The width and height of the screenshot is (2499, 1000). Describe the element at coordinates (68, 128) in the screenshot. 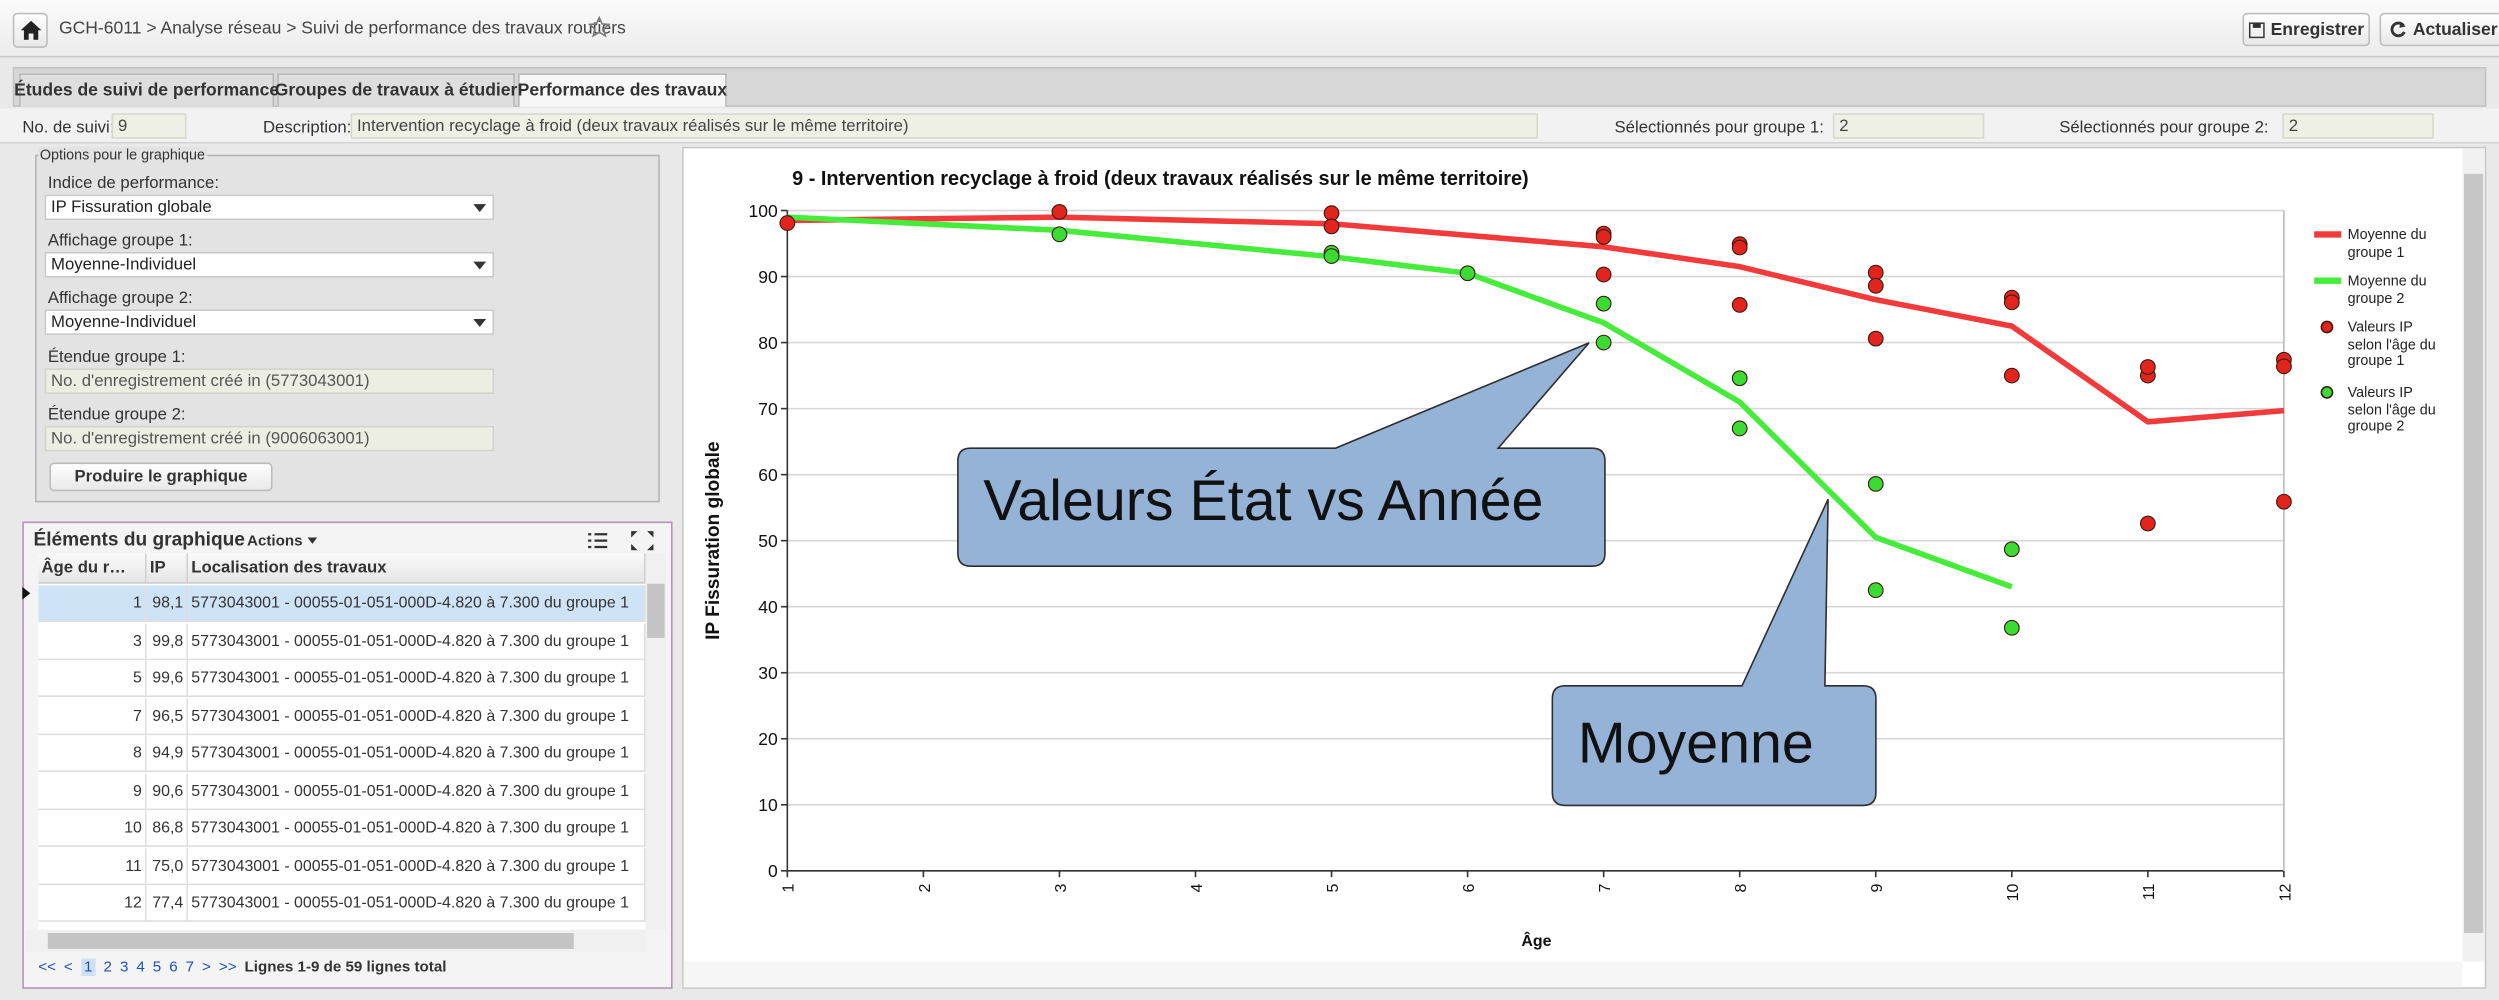

I see `field-label: No. de suivi:` at that location.